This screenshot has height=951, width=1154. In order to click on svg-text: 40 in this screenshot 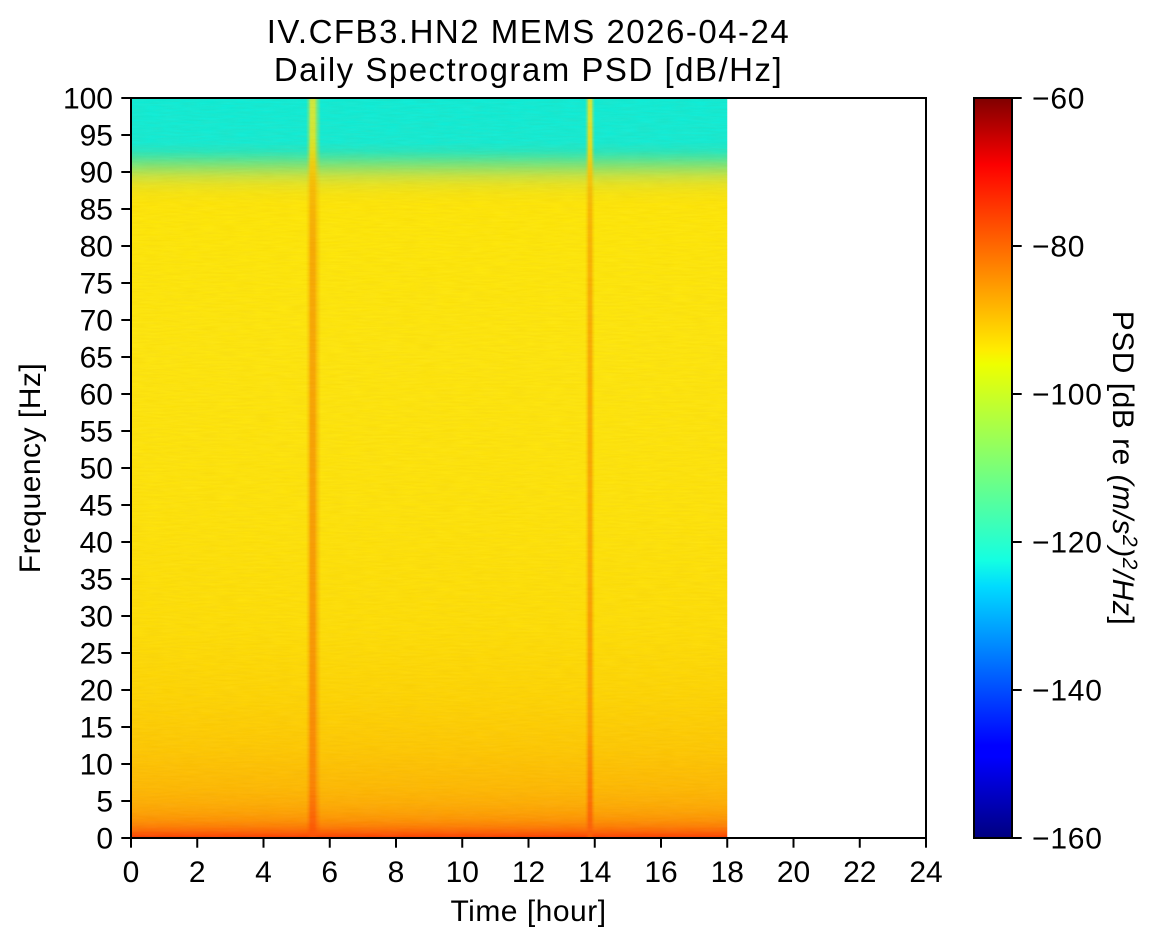, I will do `click(96, 543)`.